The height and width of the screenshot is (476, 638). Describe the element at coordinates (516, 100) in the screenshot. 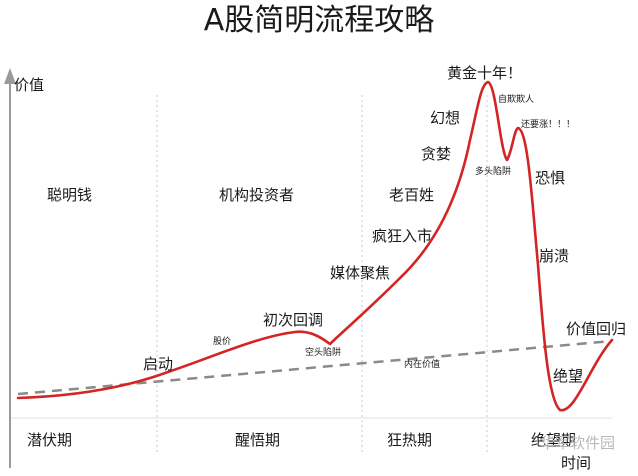

I see `annotation-self-deception: 自欺欺人` at that location.